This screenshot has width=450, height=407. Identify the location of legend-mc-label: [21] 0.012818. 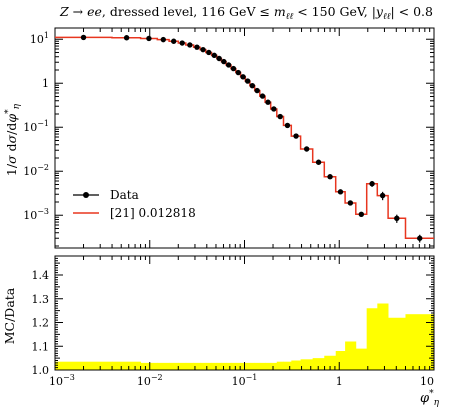
(153, 213).